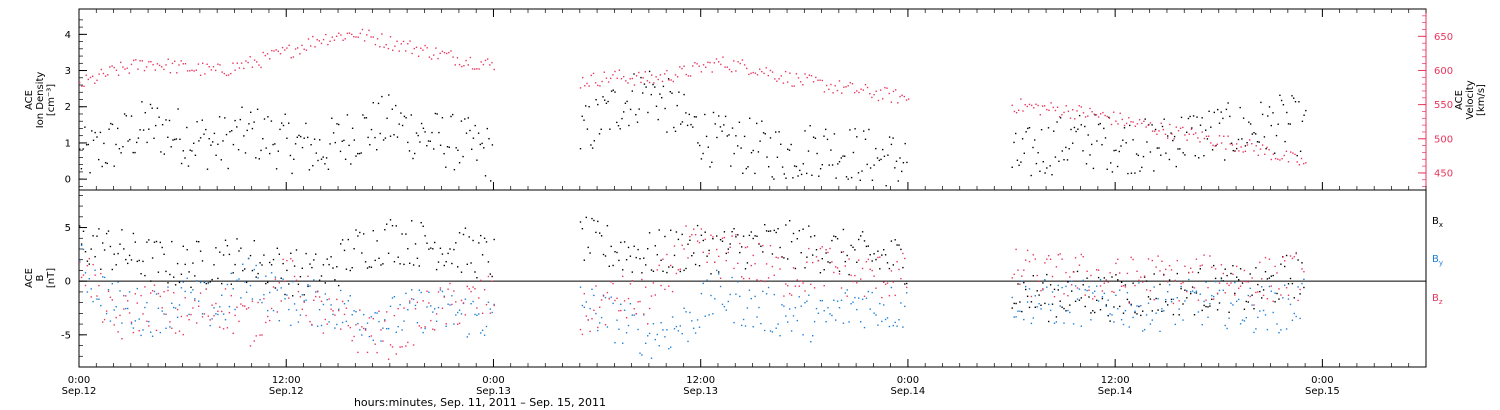  Describe the element at coordinates (1443, 105) in the screenshot. I see `right-tick-label: 550` at that location.